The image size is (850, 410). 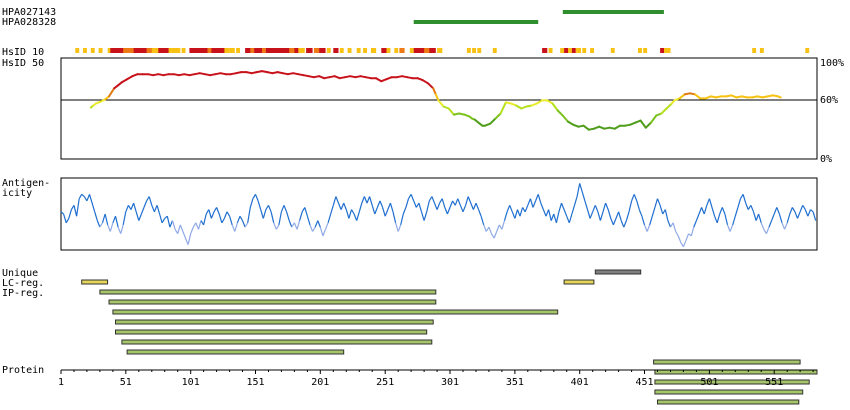 I want to click on axis-tick-label: 401, so click(x=580, y=382).